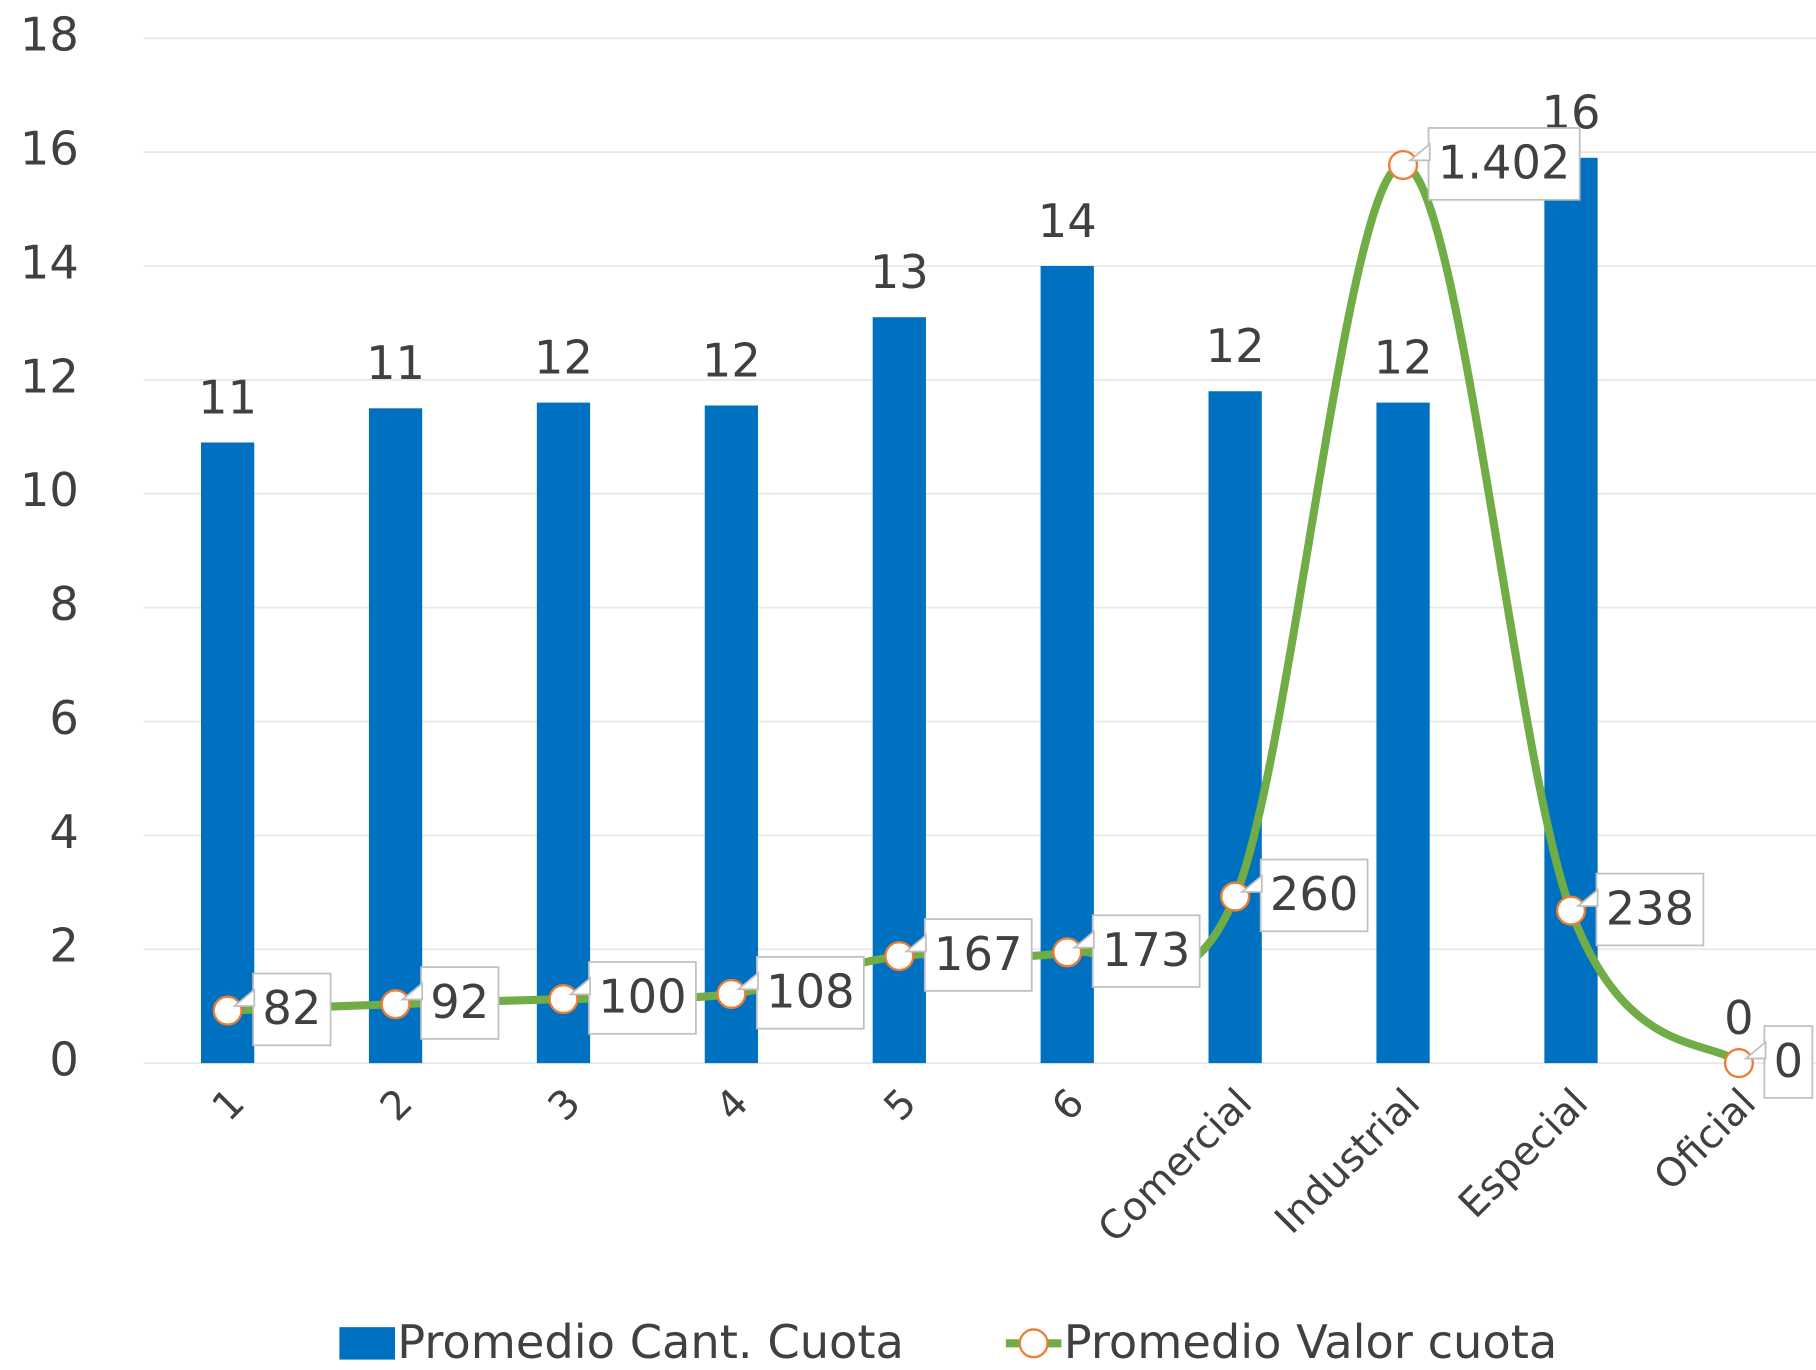 This screenshot has width=1816, height=1370. Describe the element at coordinates (732, 1105) in the screenshot. I see `x-tick-label: 4` at that location.